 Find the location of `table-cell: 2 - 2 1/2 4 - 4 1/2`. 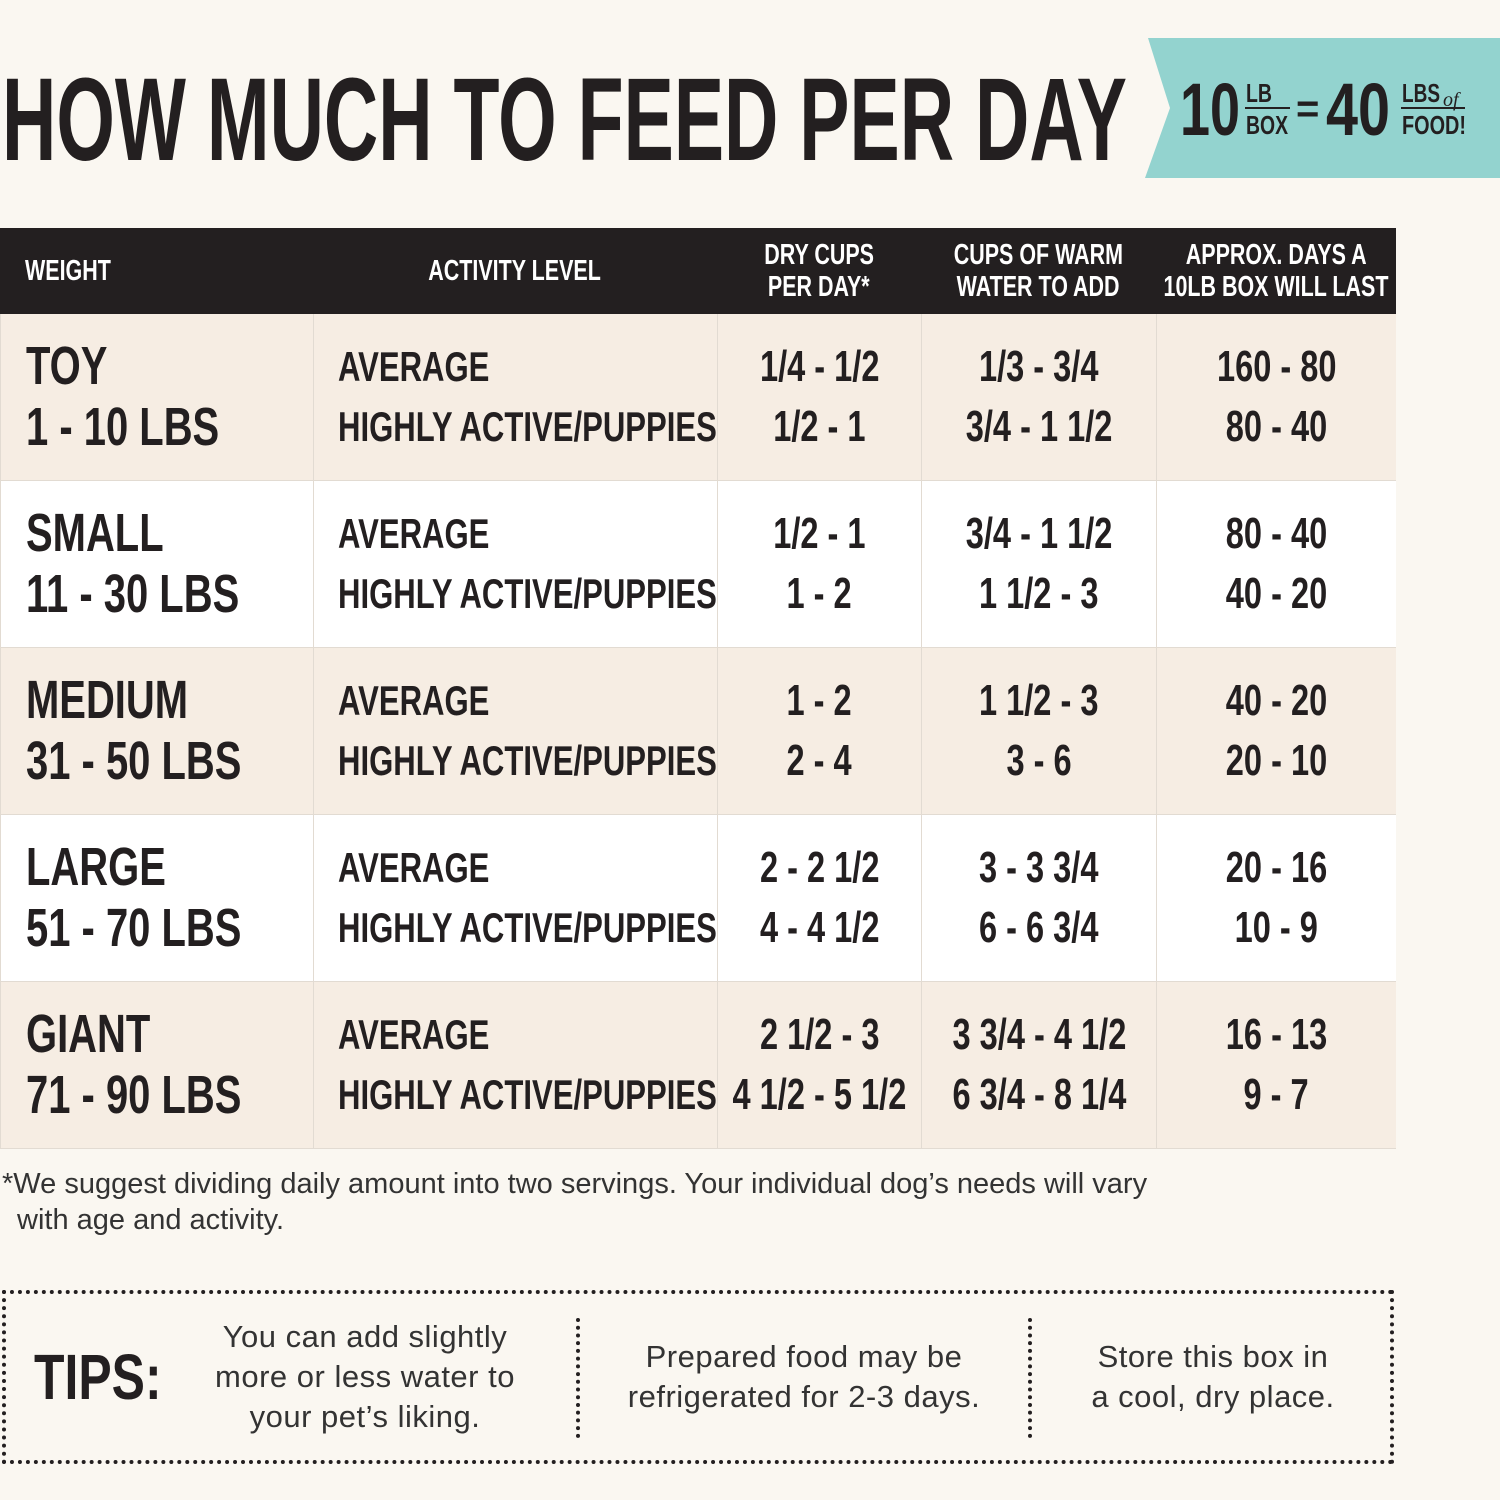

table-cell: 2 - 2 1/2 4 - 4 1/2 is located at coordinates (819, 898).